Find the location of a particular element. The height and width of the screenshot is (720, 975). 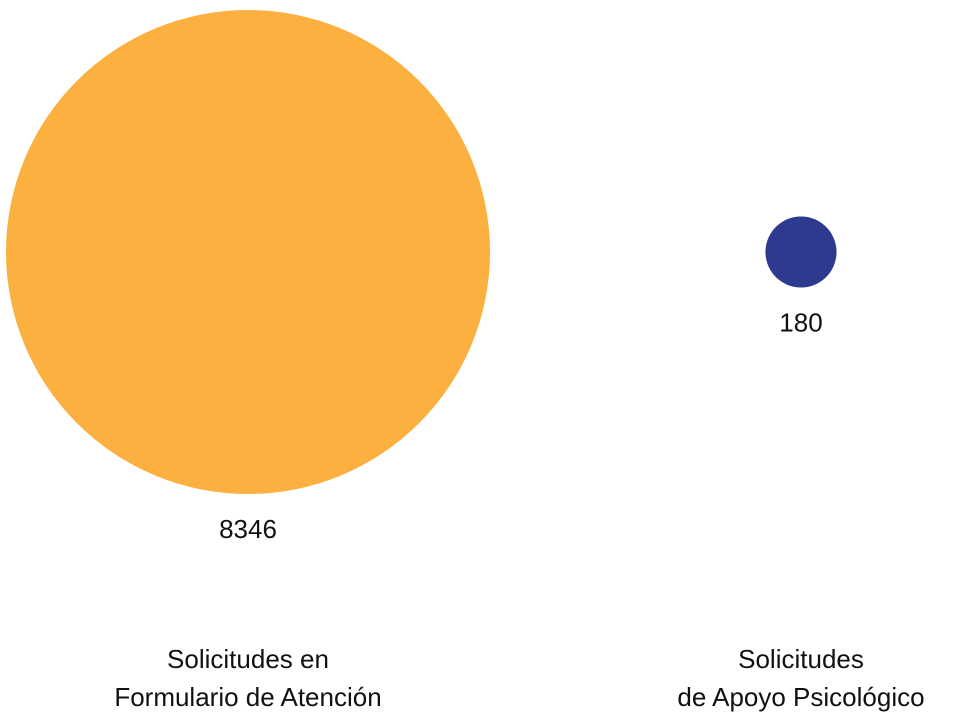

bubble is located at coordinates (801, 252).